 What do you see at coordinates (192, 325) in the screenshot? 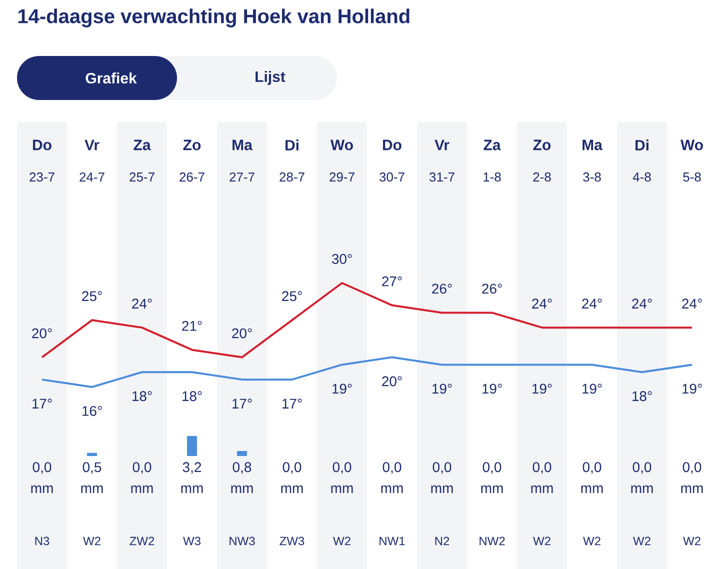
I see `data-label: 21°` at bounding box center [192, 325].